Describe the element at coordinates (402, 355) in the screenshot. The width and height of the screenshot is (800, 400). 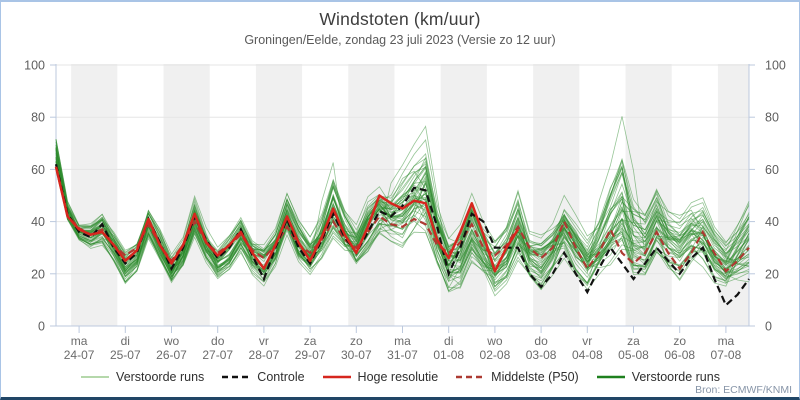
I see `x-axis-date-label: 31-07` at that location.